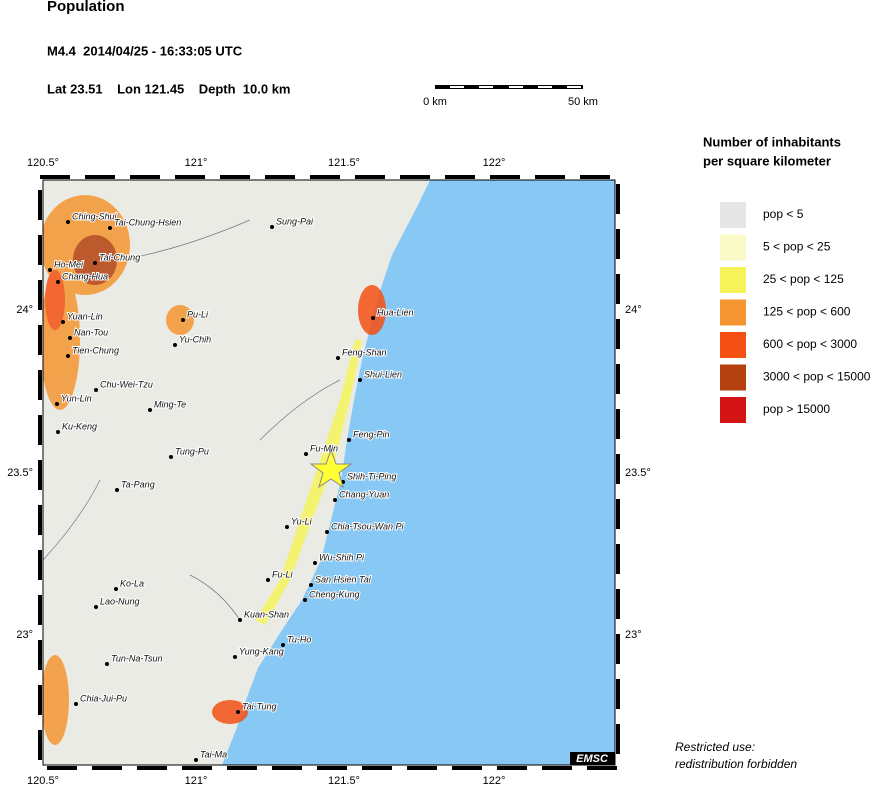  Describe the element at coordinates (807, 312) in the screenshot. I see `legend-label: 125 < pop < 600` at that location.